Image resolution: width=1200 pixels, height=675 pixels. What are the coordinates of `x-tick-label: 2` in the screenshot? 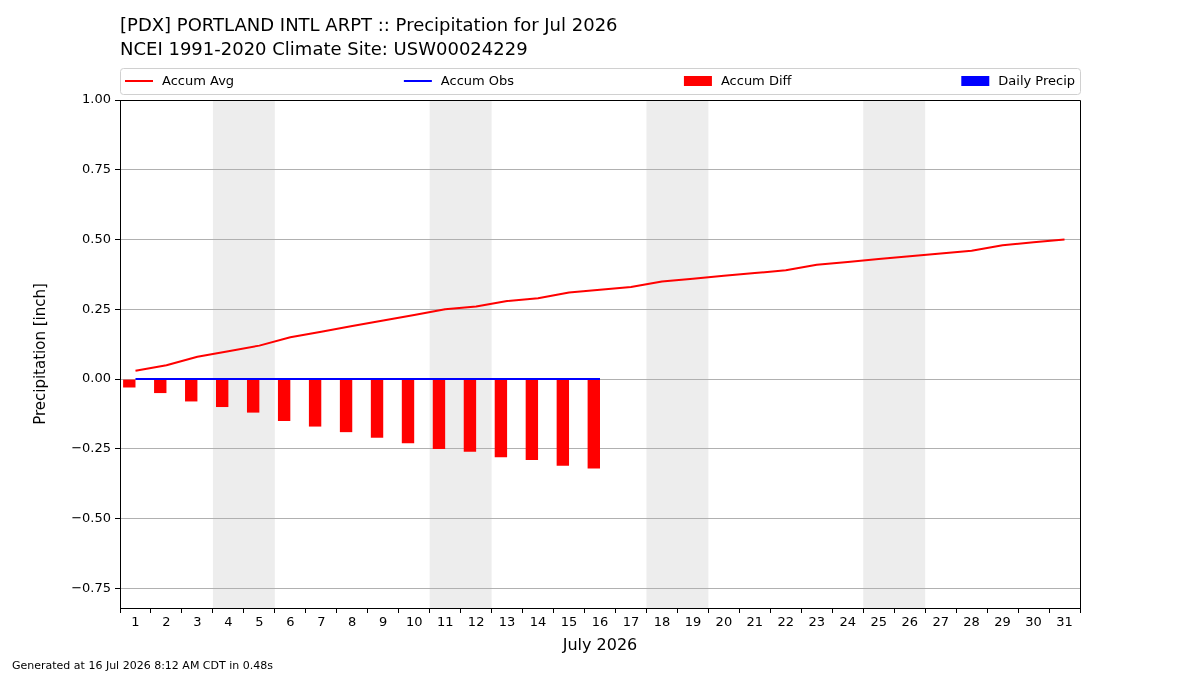 It's located at (166, 622).